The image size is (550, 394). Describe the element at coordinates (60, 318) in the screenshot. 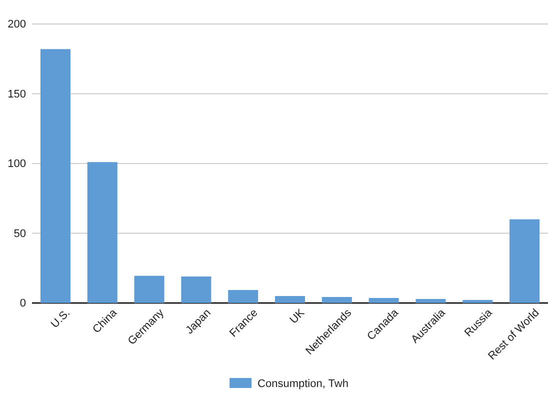

I see `x-tick-label: U.S.` at that location.